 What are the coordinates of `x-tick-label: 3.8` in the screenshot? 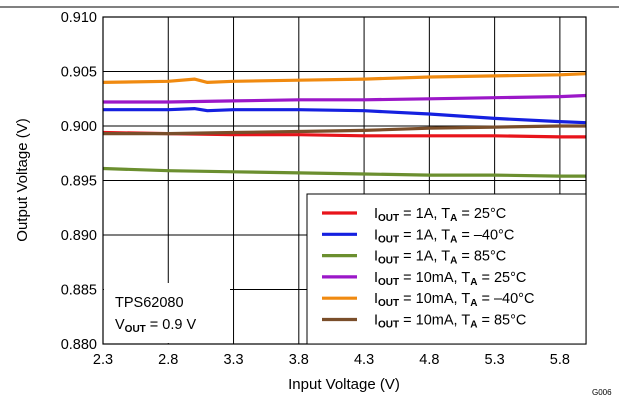 It's located at (299, 360).